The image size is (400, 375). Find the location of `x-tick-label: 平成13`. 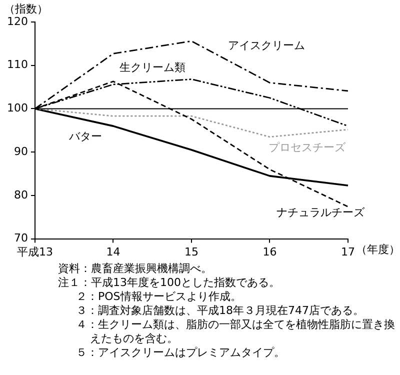

x-tick-label: 平成13 is located at coordinates (34, 251).